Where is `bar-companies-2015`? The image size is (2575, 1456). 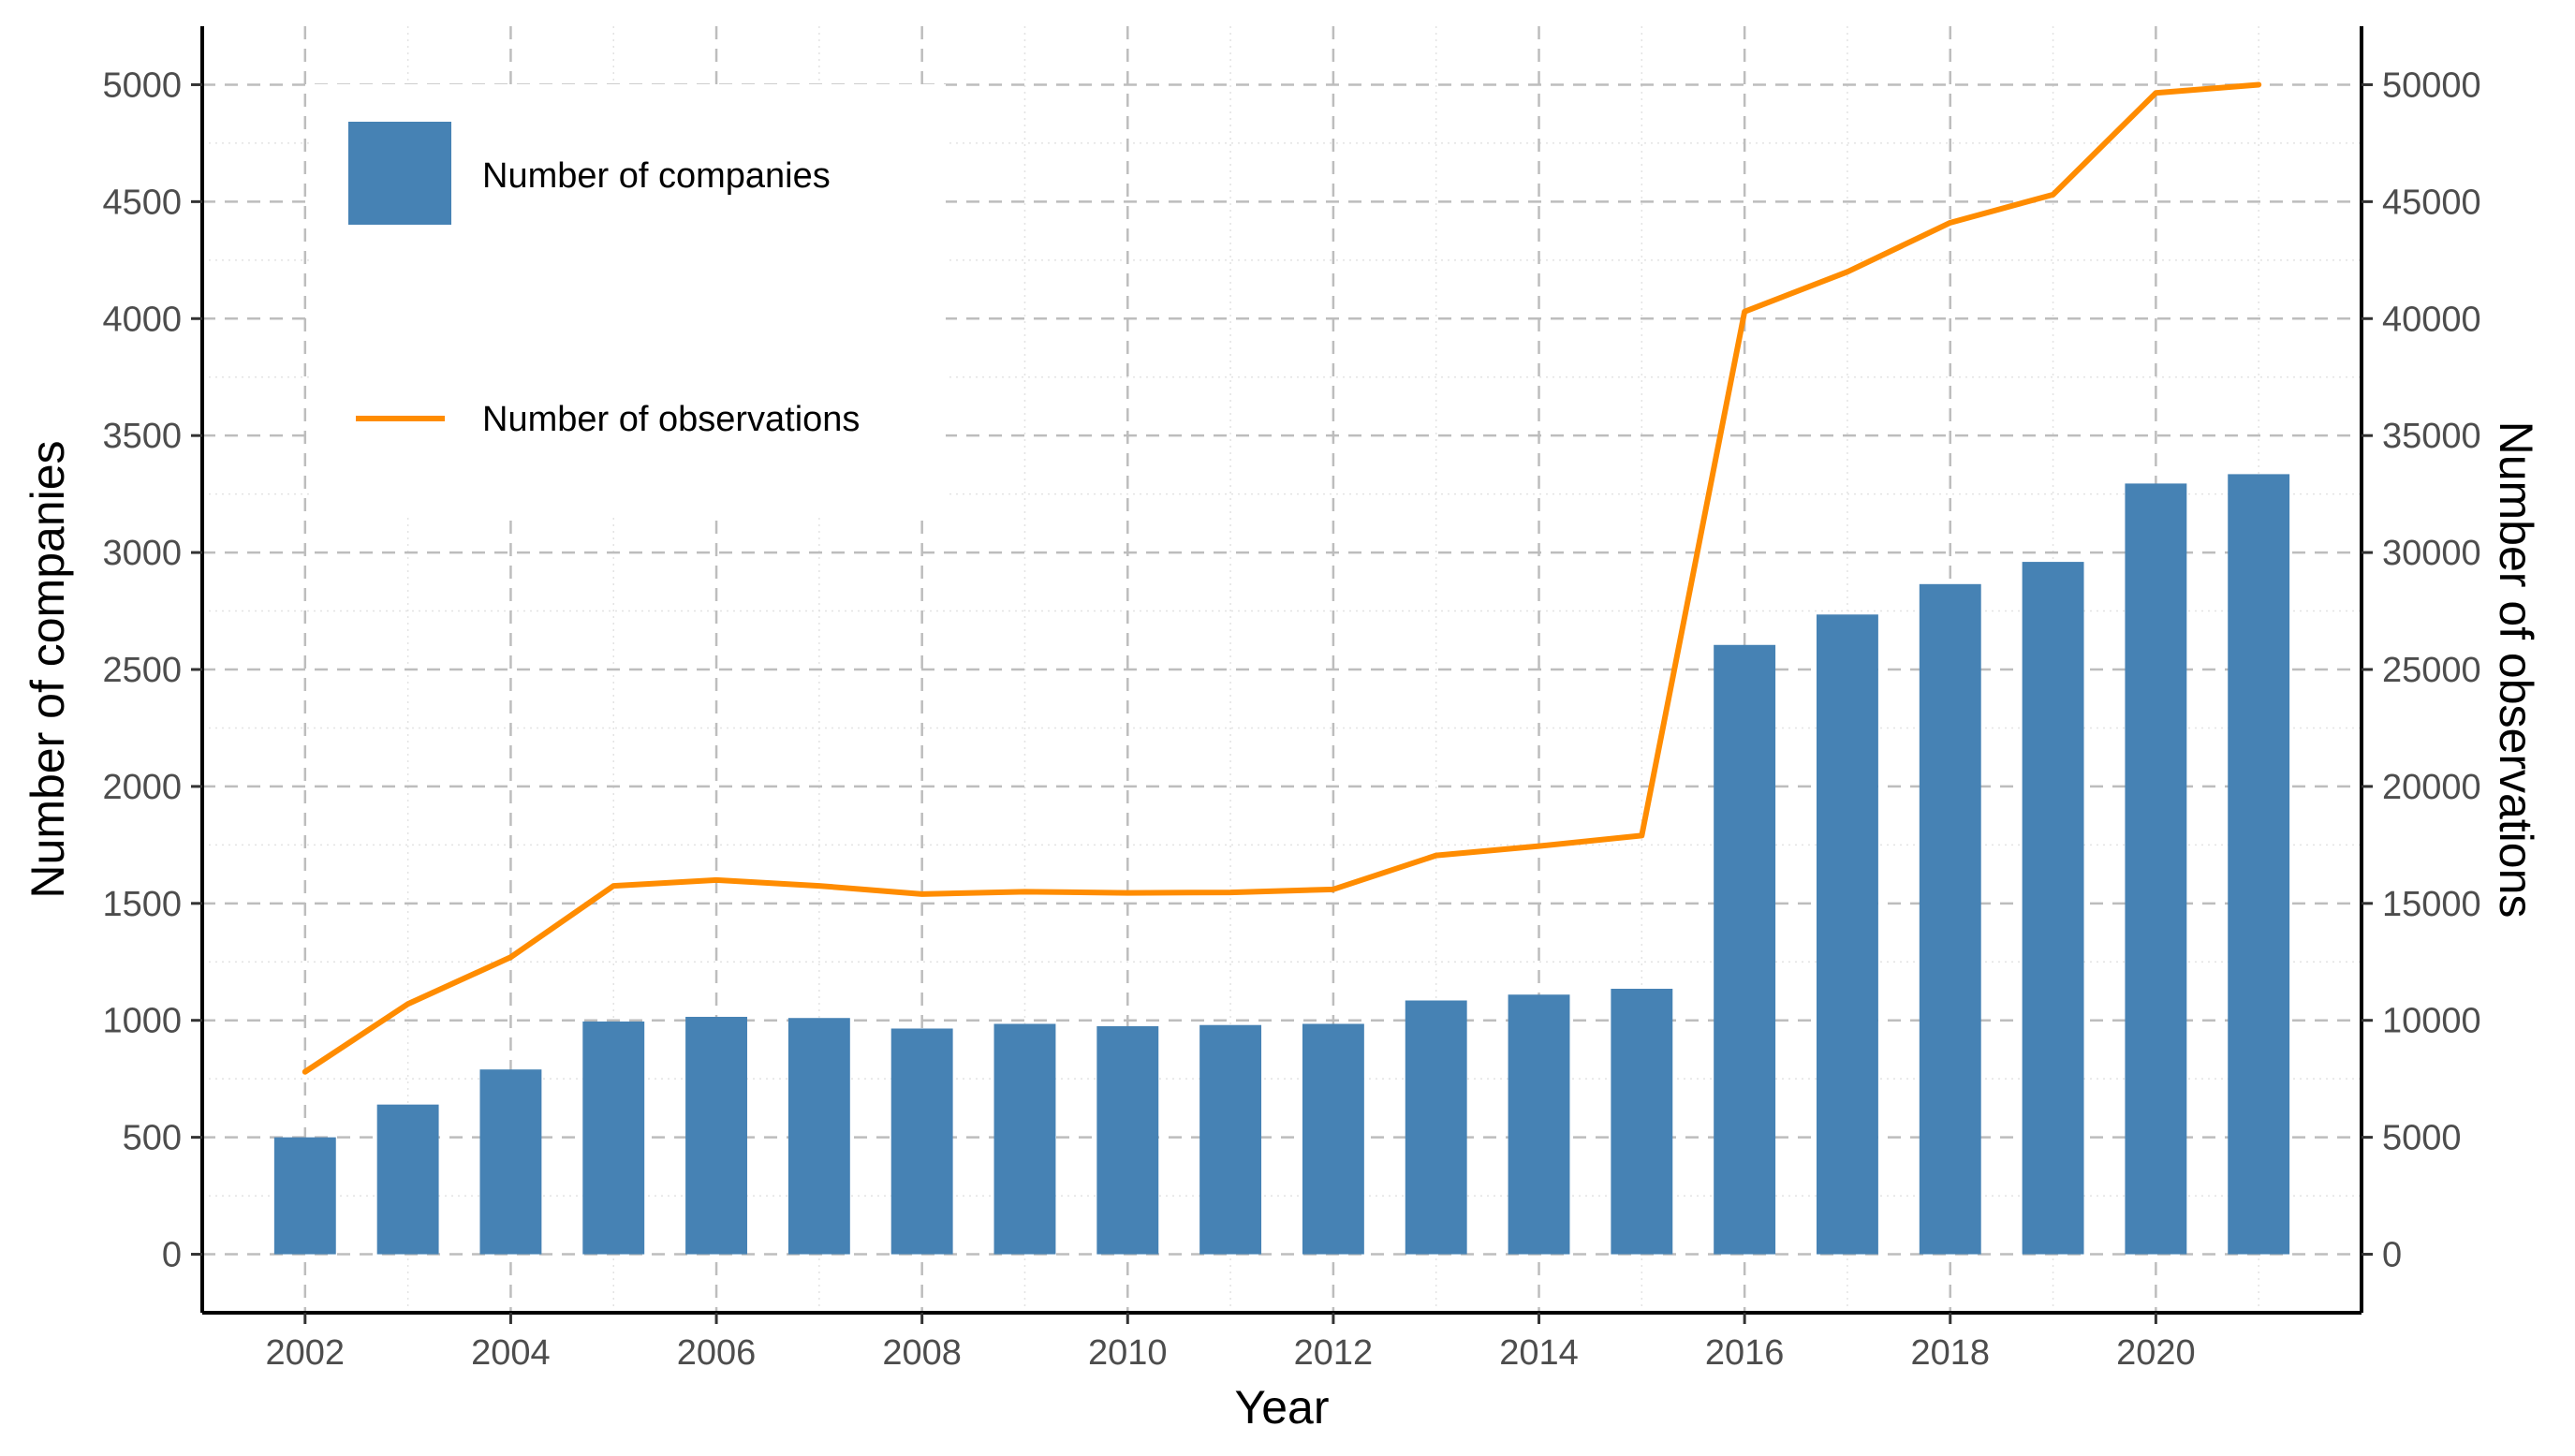 bar-companies-2015 is located at coordinates (1641, 1122).